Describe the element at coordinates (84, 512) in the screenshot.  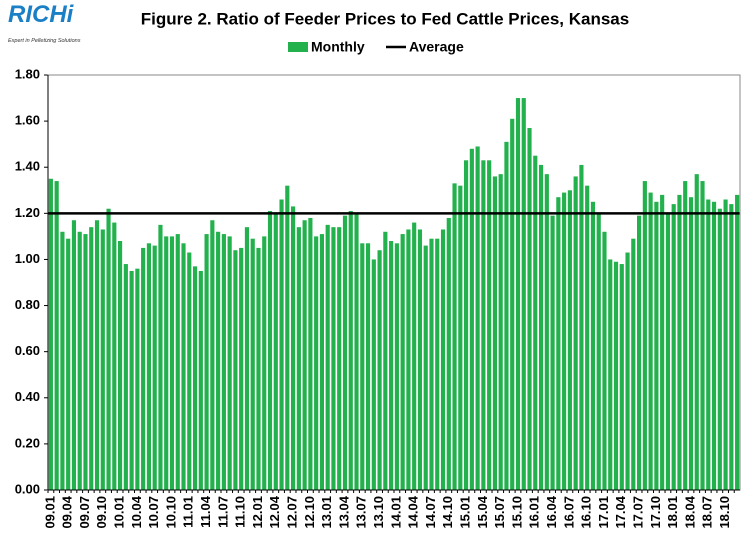
I see `x-tick-label: 09.07` at that location.